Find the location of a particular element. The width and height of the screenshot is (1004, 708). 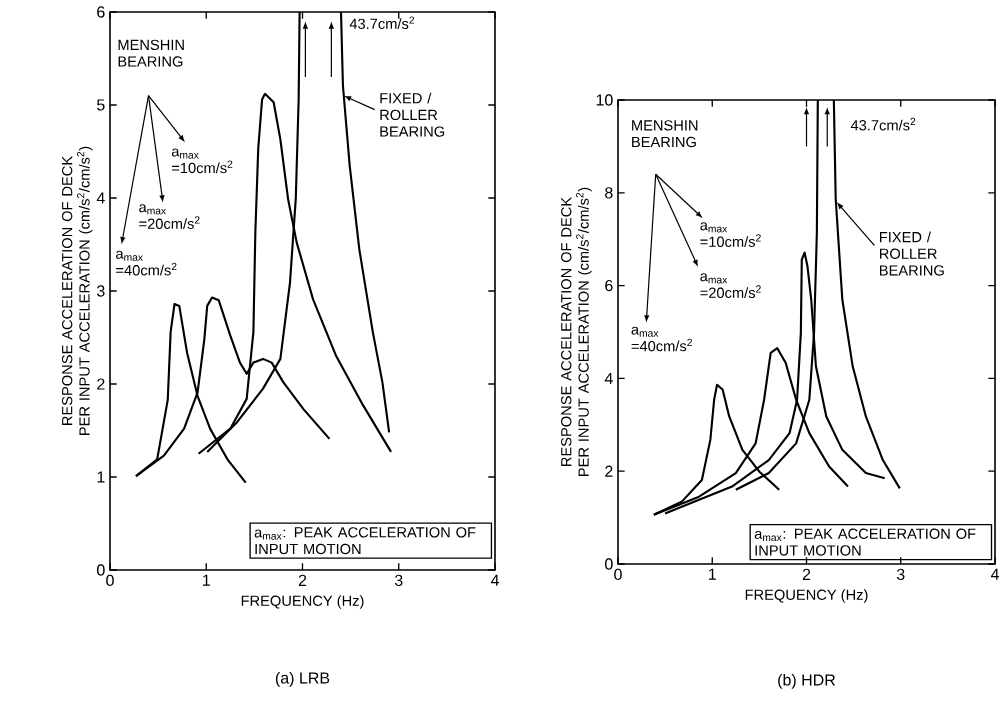

text: (a) LRB is located at coordinates (302, 679).